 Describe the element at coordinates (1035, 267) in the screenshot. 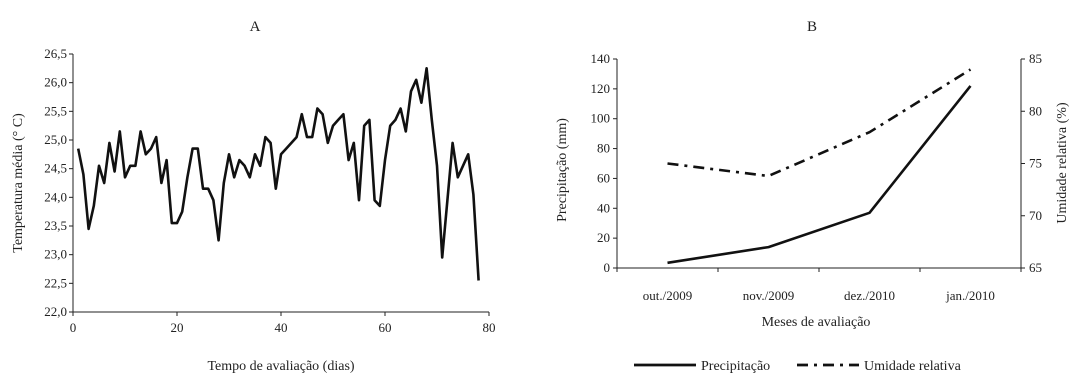

I see `chart-b-right-tick-label: 65` at that location.